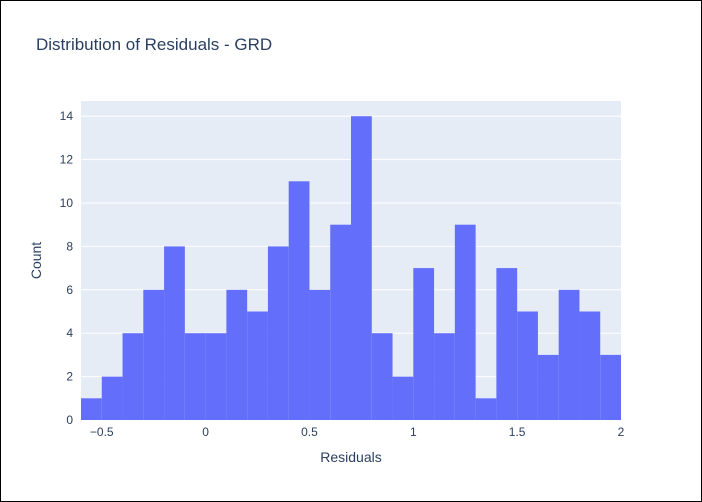  I want to click on x-tick-labels: −0.5 0 0.5 1 1.5 2, so click(357, 432).